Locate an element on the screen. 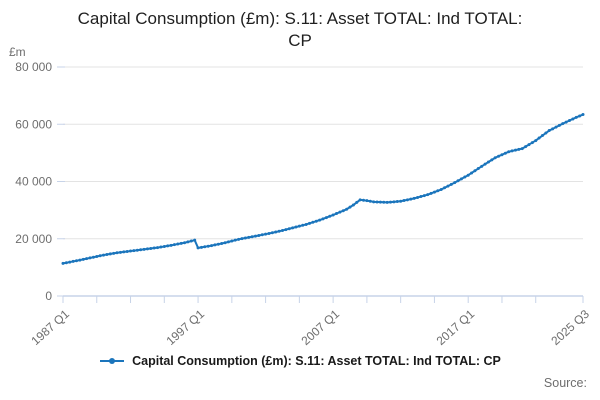 The width and height of the screenshot is (600, 400). chart-title-line2: CP is located at coordinates (300, 40).